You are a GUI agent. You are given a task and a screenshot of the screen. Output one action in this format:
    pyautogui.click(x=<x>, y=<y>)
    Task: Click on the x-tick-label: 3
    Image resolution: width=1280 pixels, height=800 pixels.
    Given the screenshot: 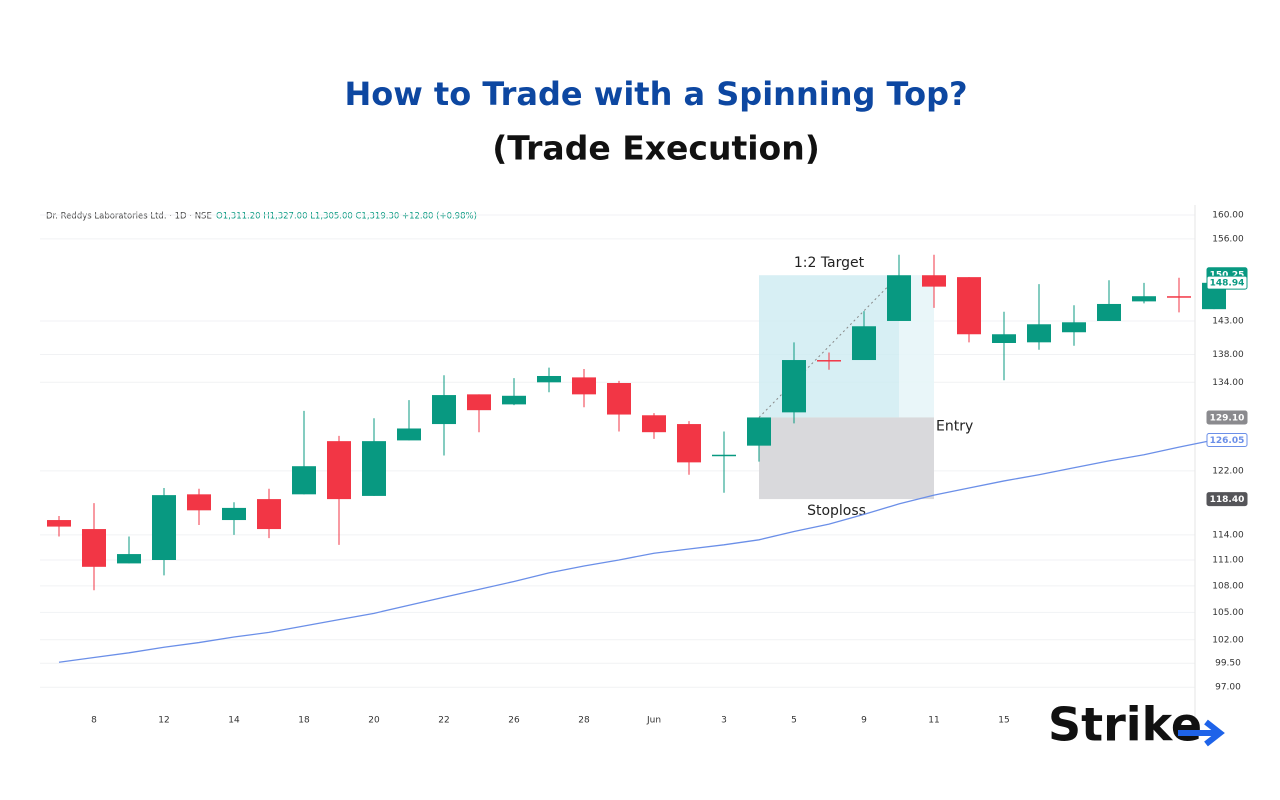 What is the action you would take?
    pyautogui.click(x=724, y=721)
    